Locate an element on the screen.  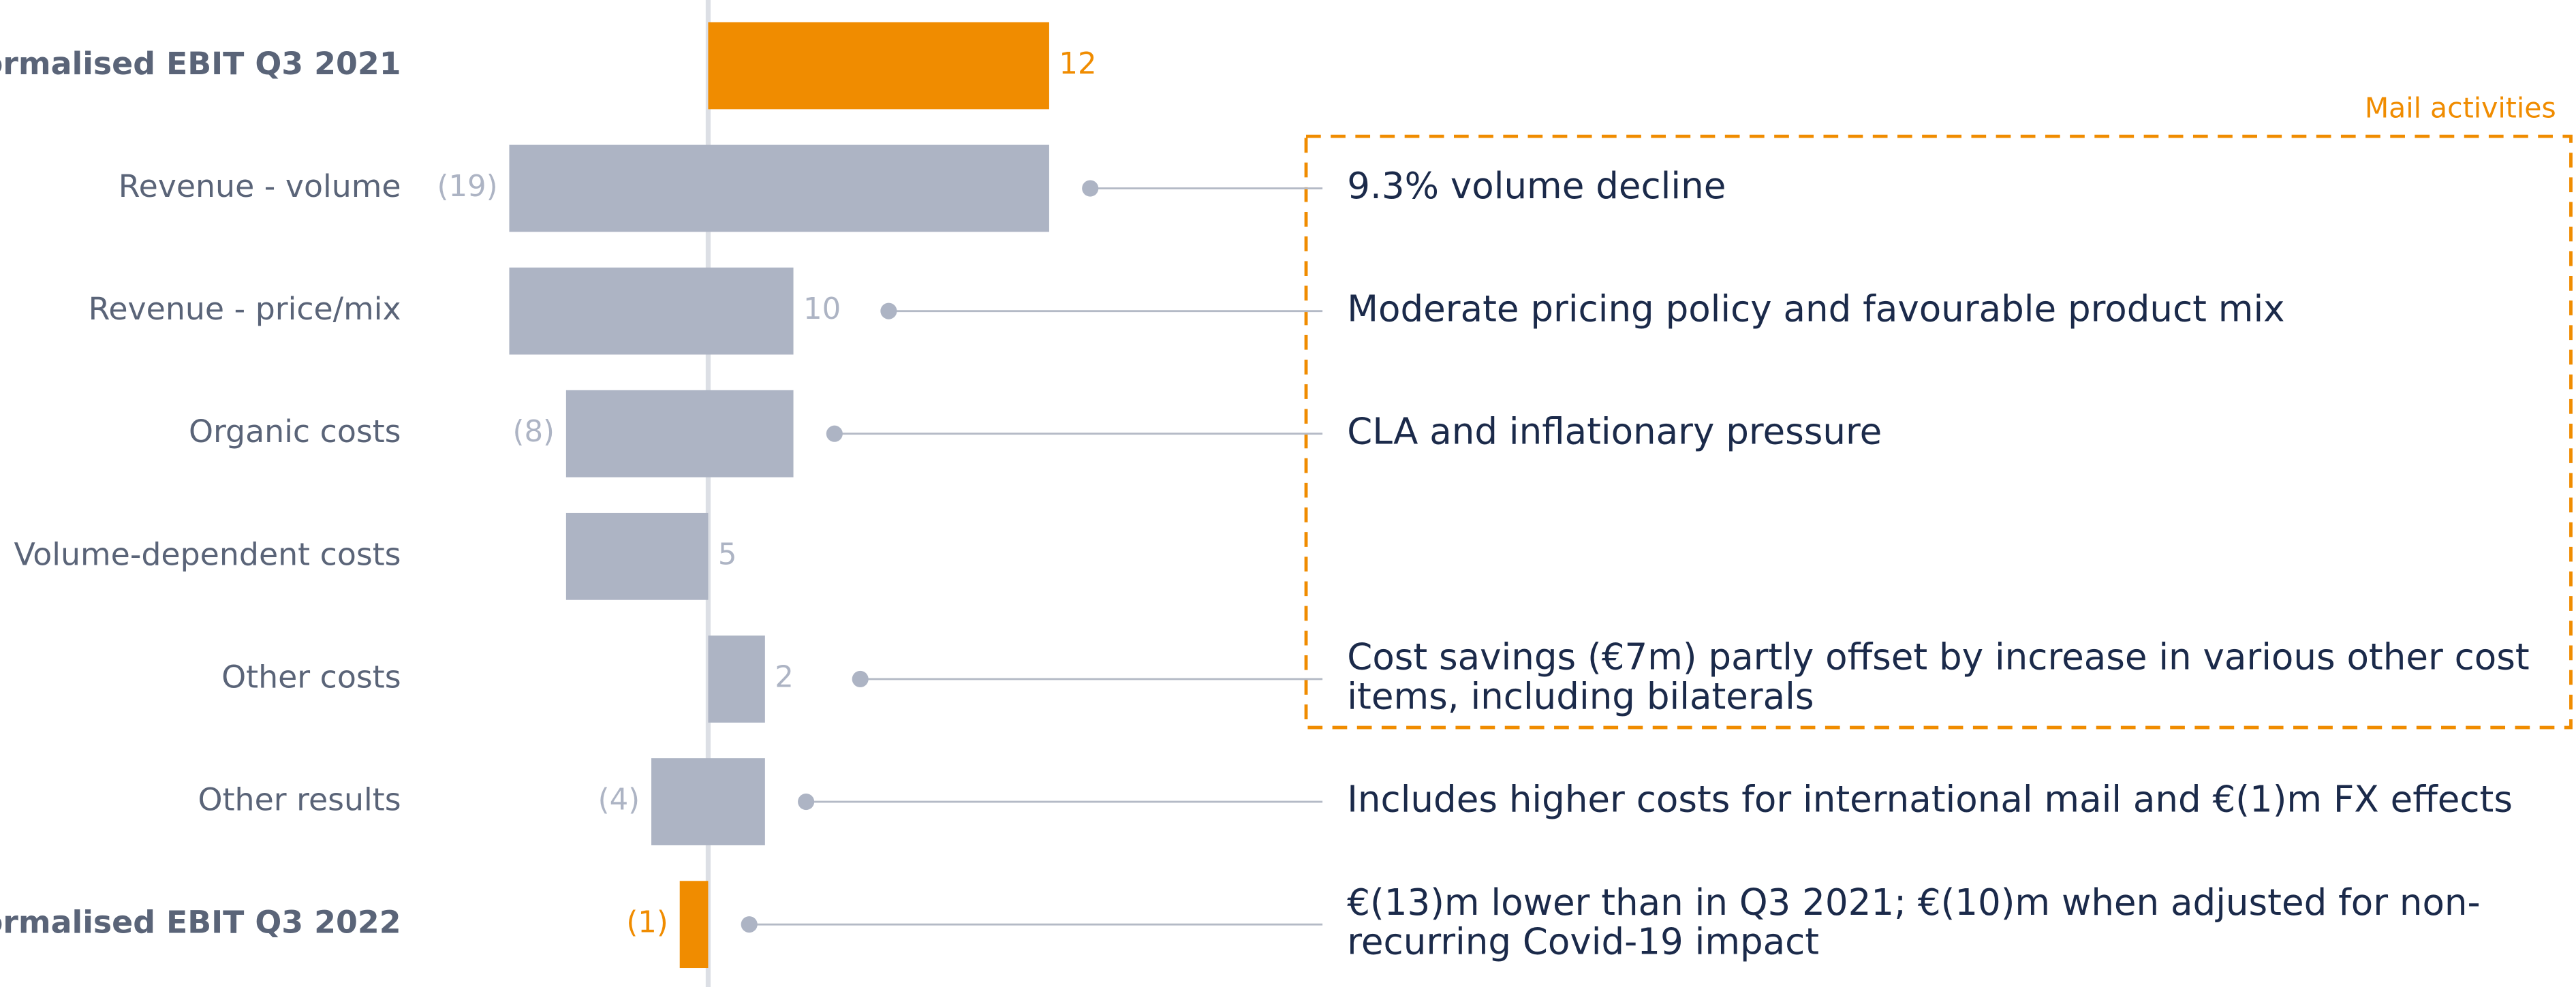
category-label: Normalised EBIT Q3 2021 is located at coordinates (200, 64).